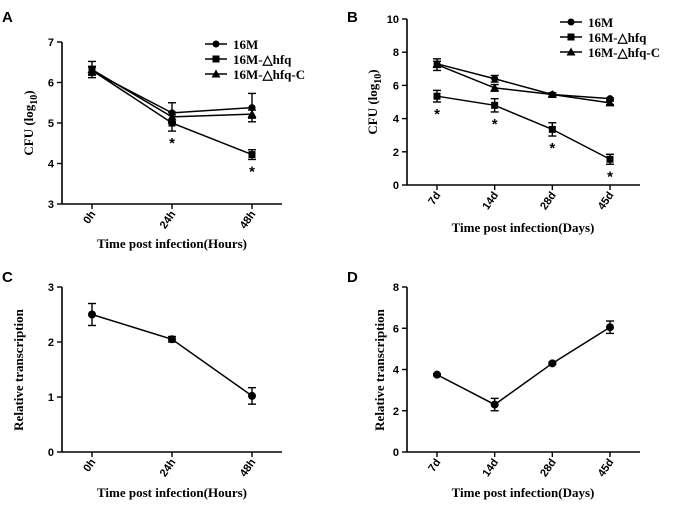 Image resolution: width=680 pixels, height=506 pixels. What do you see at coordinates (7, 277) in the screenshot?
I see `panel-letter: C` at bounding box center [7, 277].